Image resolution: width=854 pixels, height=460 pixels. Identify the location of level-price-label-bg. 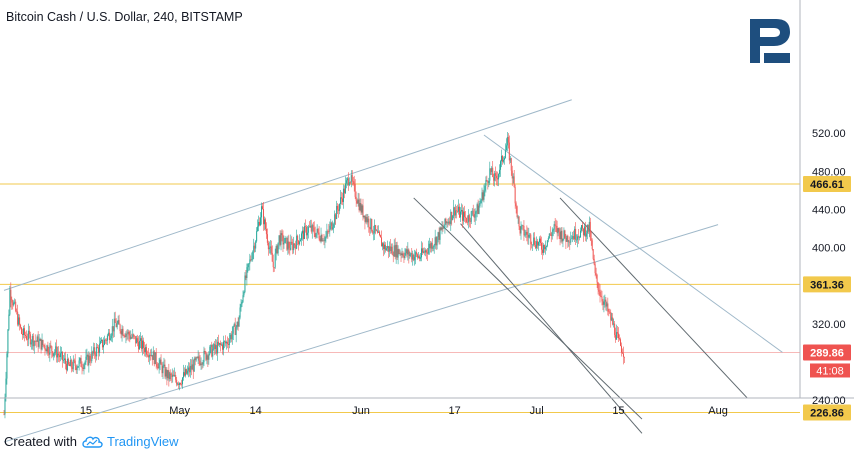
(827, 412).